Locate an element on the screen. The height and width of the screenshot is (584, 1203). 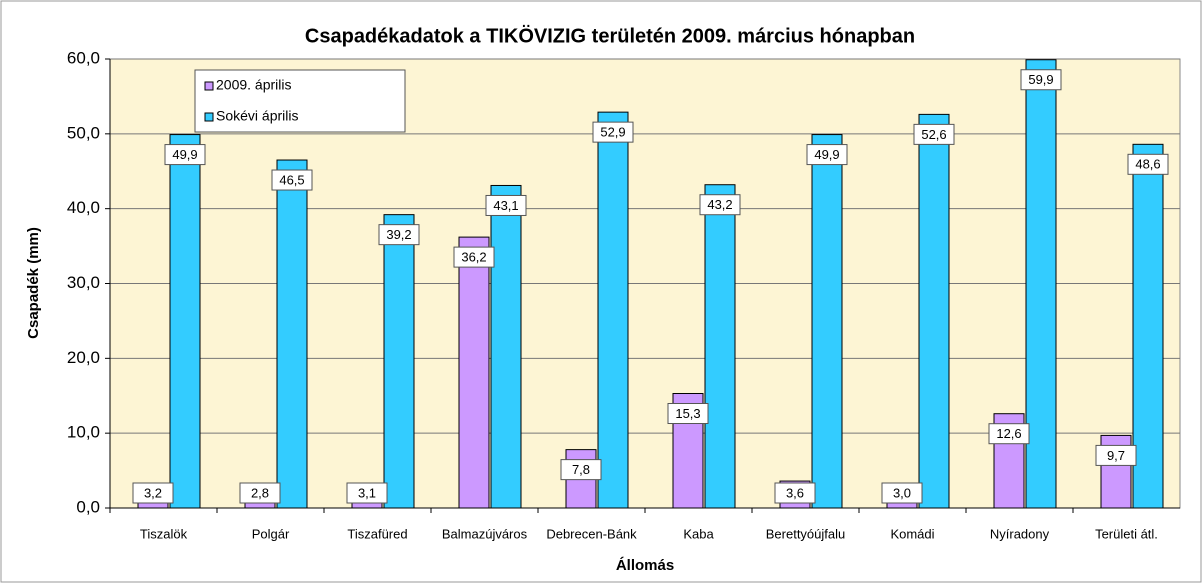
value-label: 46,5 is located at coordinates (291, 179).